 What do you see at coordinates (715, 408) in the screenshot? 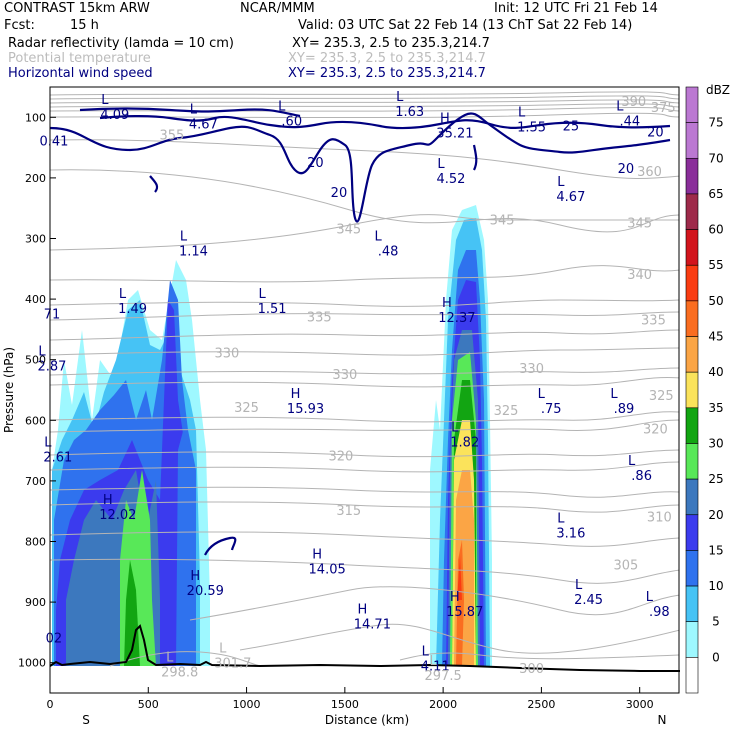
I see `colorbar-tick-label: 35` at bounding box center [715, 408].